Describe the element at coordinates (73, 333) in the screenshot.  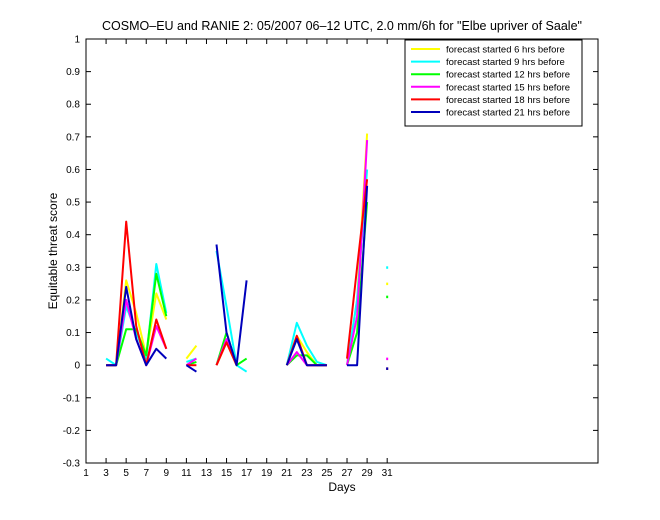
I see `y-tick-label: 0.1` at that location.